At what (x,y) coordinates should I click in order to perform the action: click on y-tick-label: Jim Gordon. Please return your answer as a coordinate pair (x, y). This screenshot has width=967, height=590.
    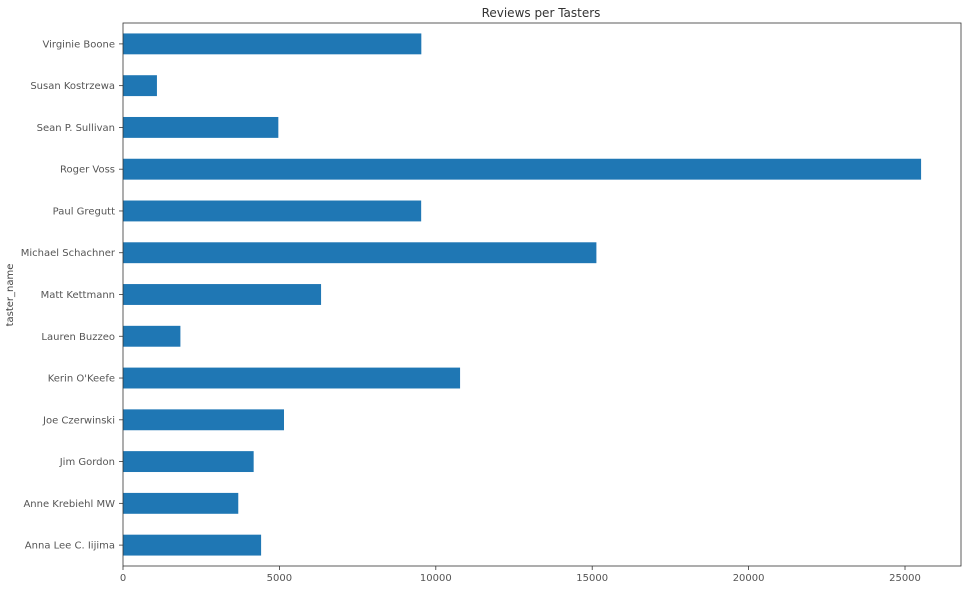
    Looking at the image, I should click on (87, 462).